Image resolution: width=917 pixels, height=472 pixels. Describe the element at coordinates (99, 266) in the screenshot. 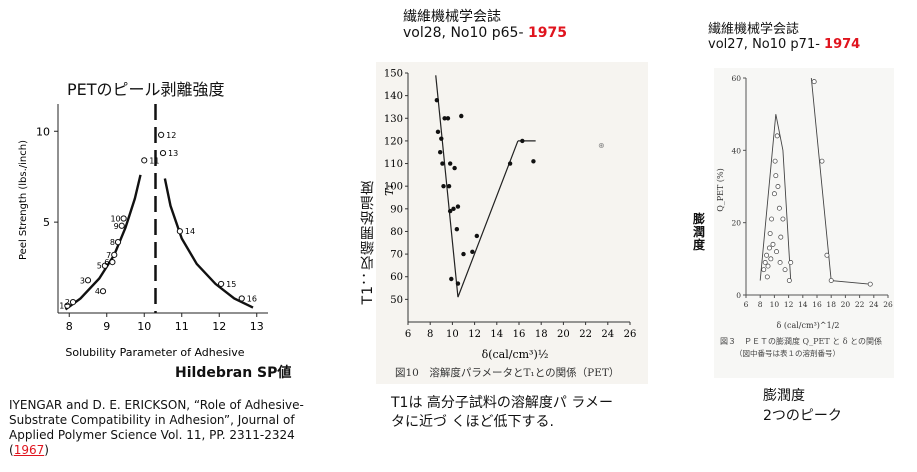

I see `left-point-label: 5` at that location.